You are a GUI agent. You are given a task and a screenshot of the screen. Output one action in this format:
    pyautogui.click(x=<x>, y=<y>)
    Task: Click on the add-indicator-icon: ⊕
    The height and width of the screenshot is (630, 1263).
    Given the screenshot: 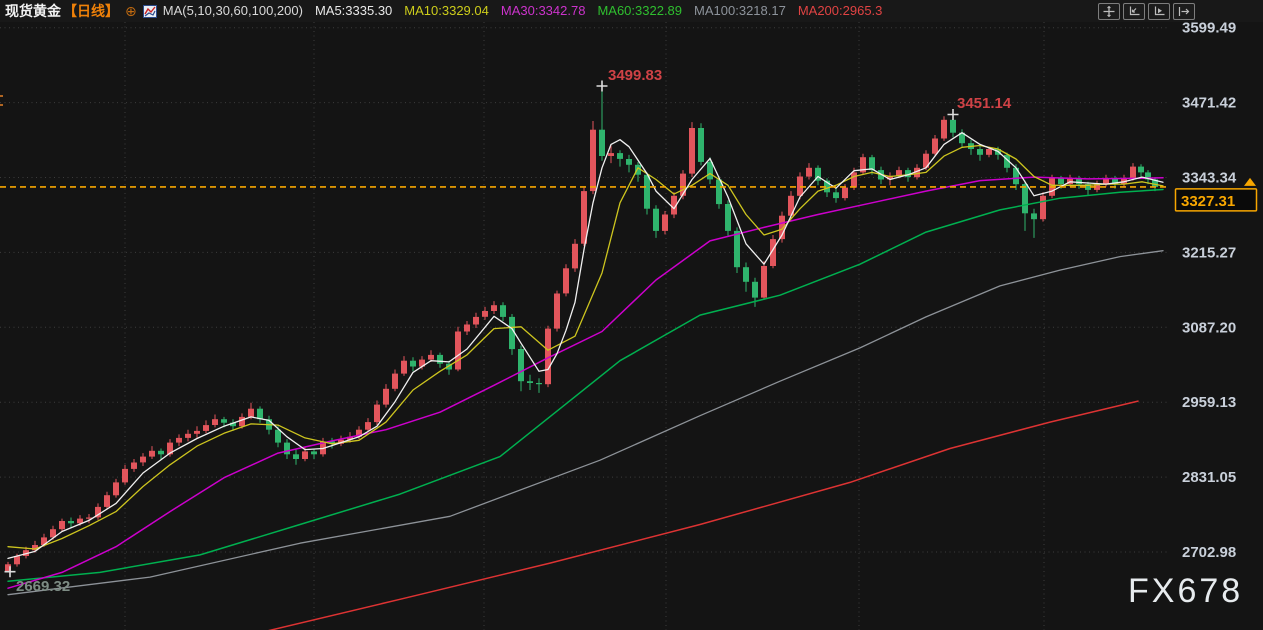 What is the action you would take?
    pyautogui.click(x=131, y=11)
    